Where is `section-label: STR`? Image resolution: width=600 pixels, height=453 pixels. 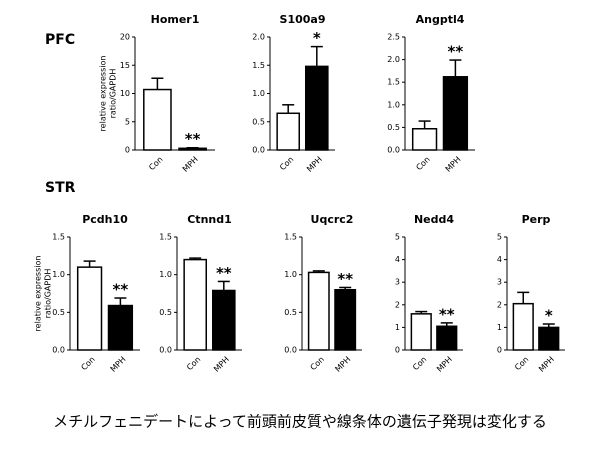
section-label: STR is located at coordinates (60, 188).